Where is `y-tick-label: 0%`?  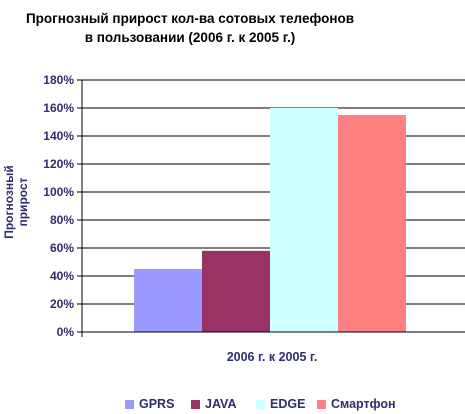
y-tick-label: 0% is located at coordinates (66, 332).